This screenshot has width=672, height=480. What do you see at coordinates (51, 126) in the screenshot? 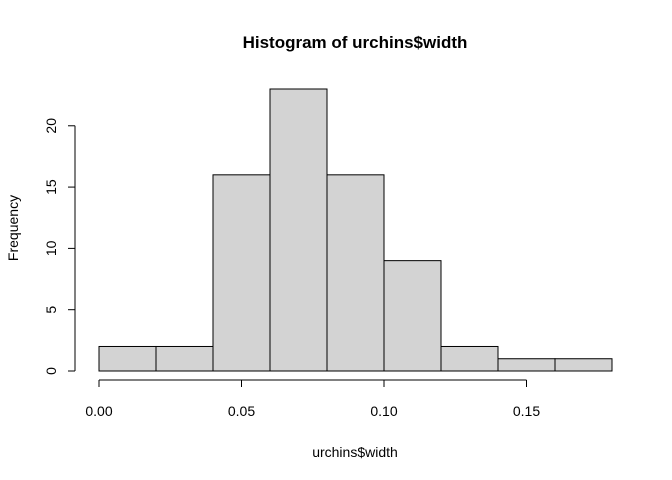
I see `y-tick-label: 20` at bounding box center [51, 126].